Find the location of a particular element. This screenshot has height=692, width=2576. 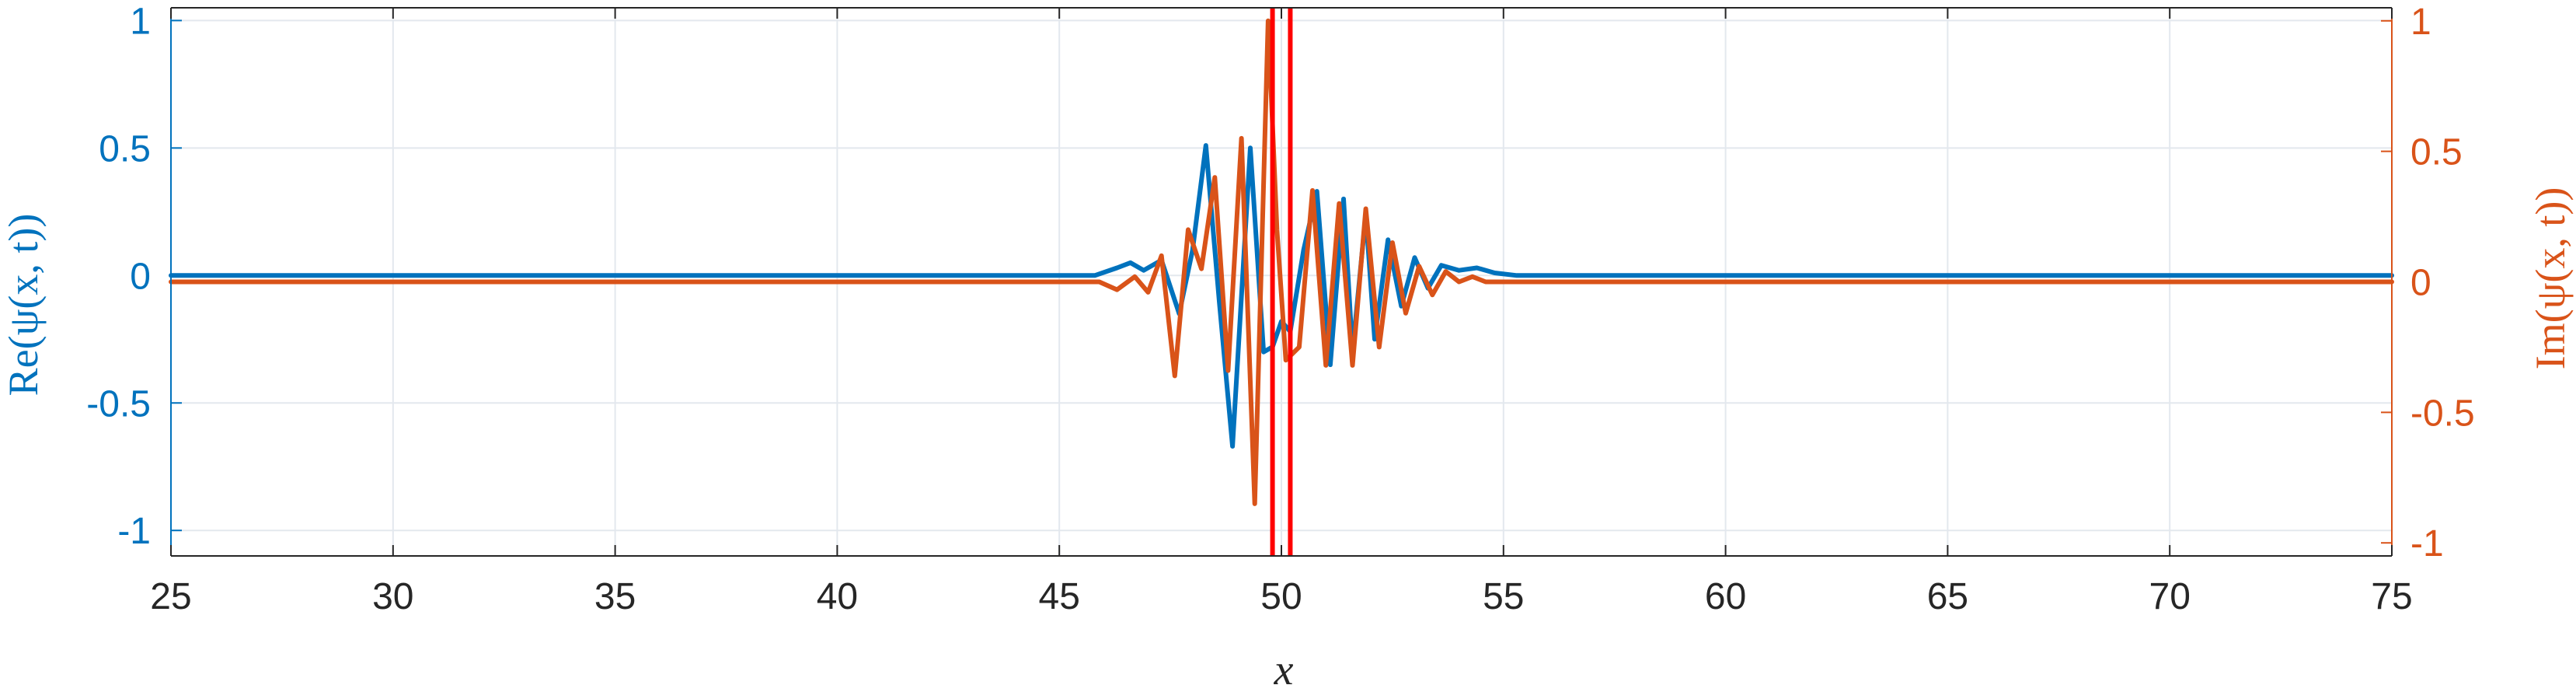

left-y-axis-label: Re(ψ(x, t)) is located at coordinates (23, 305).